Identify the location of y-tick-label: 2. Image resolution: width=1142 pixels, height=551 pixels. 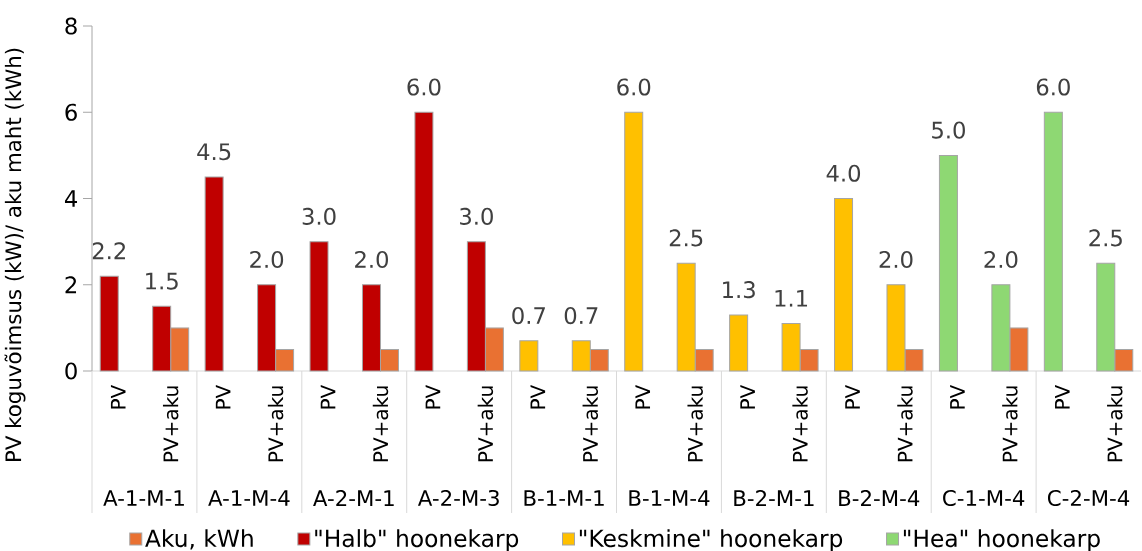
(71, 285).